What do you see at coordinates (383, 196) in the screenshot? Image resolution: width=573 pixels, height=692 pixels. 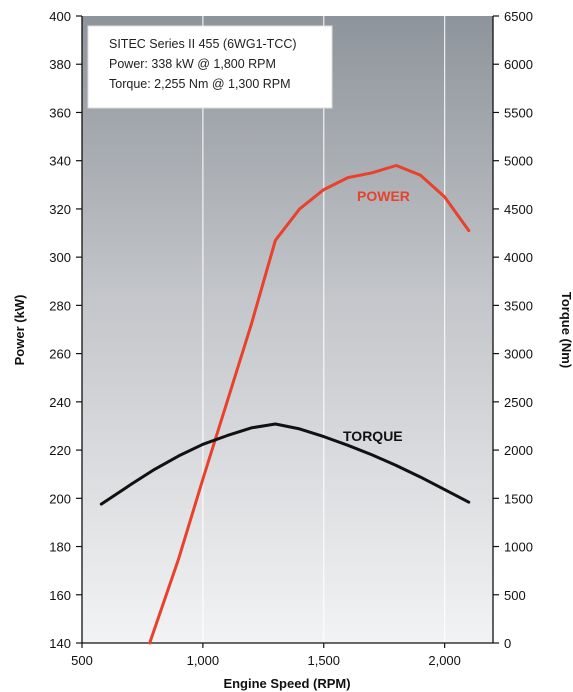 I see `power-series-label: POWER` at bounding box center [383, 196].